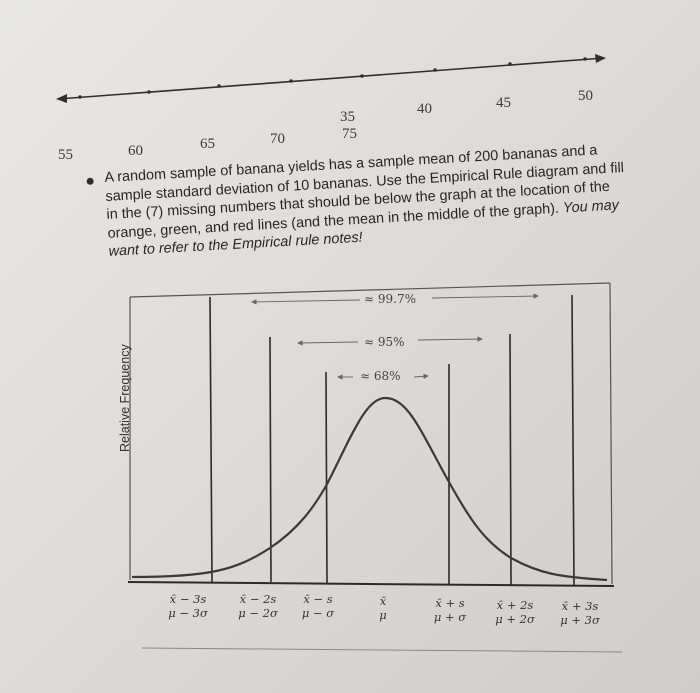 This screenshot has width=700, height=693. I want to click on label-minus-3s: x̄ − 3s μ − 3σ, so click(188, 606).